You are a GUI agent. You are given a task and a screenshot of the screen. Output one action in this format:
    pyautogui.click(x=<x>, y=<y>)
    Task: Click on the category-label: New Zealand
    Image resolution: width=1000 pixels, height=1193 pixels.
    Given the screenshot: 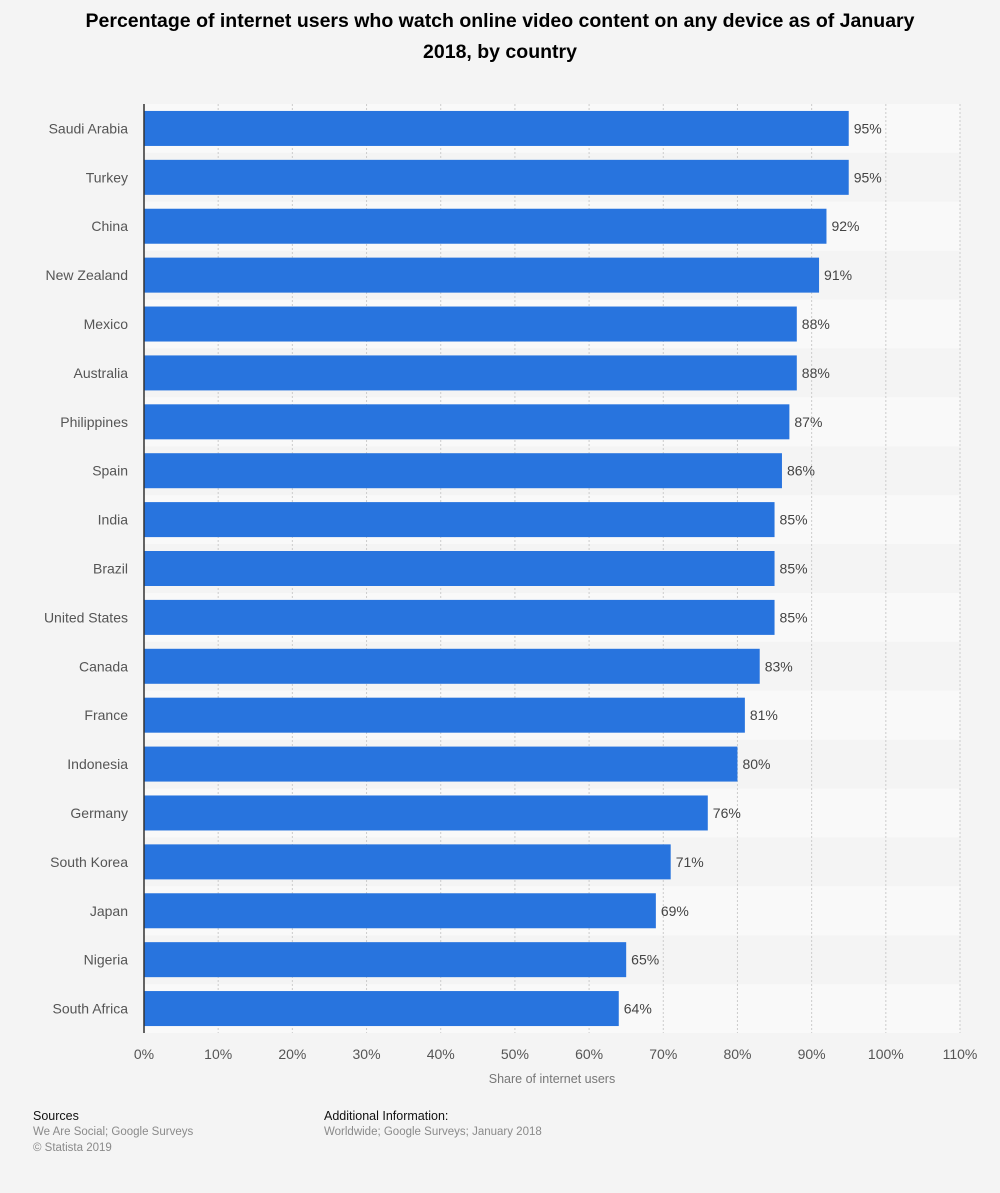 What is the action you would take?
    pyautogui.click(x=87, y=275)
    